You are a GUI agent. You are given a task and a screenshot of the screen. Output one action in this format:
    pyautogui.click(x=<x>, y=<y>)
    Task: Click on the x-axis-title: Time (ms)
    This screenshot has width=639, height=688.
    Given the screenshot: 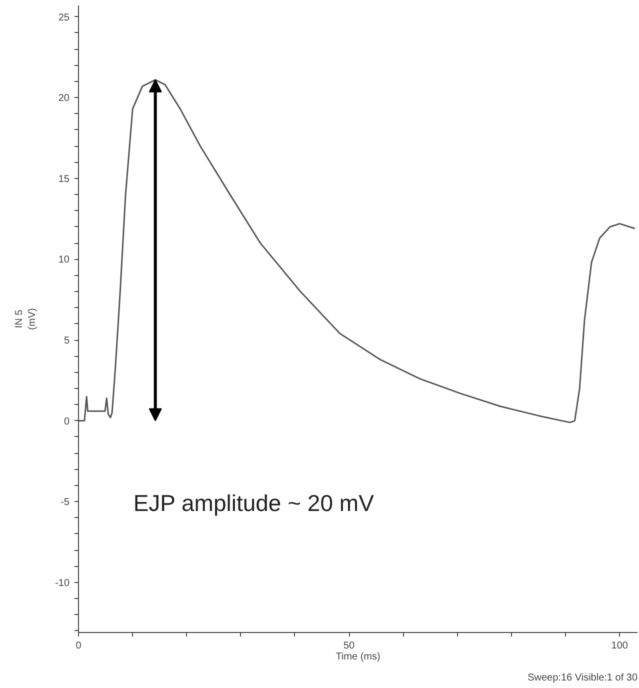 What is the action you would take?
    pyautogui.click(x=358, y=657)
    